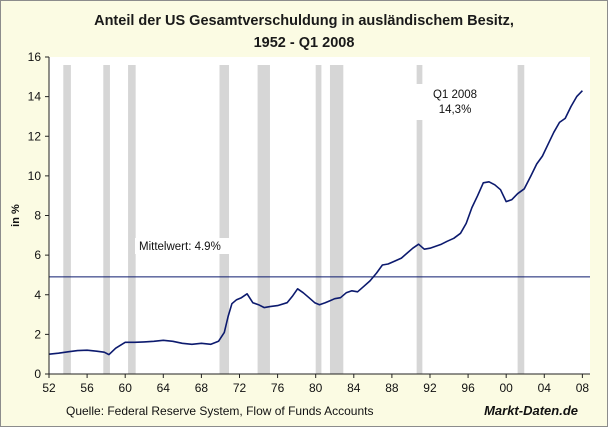 This screenshot has width=608, height=427. Describe the element at coordinates (16, 215) in the screenshot. I see `y-axis-label: in %` at that location.